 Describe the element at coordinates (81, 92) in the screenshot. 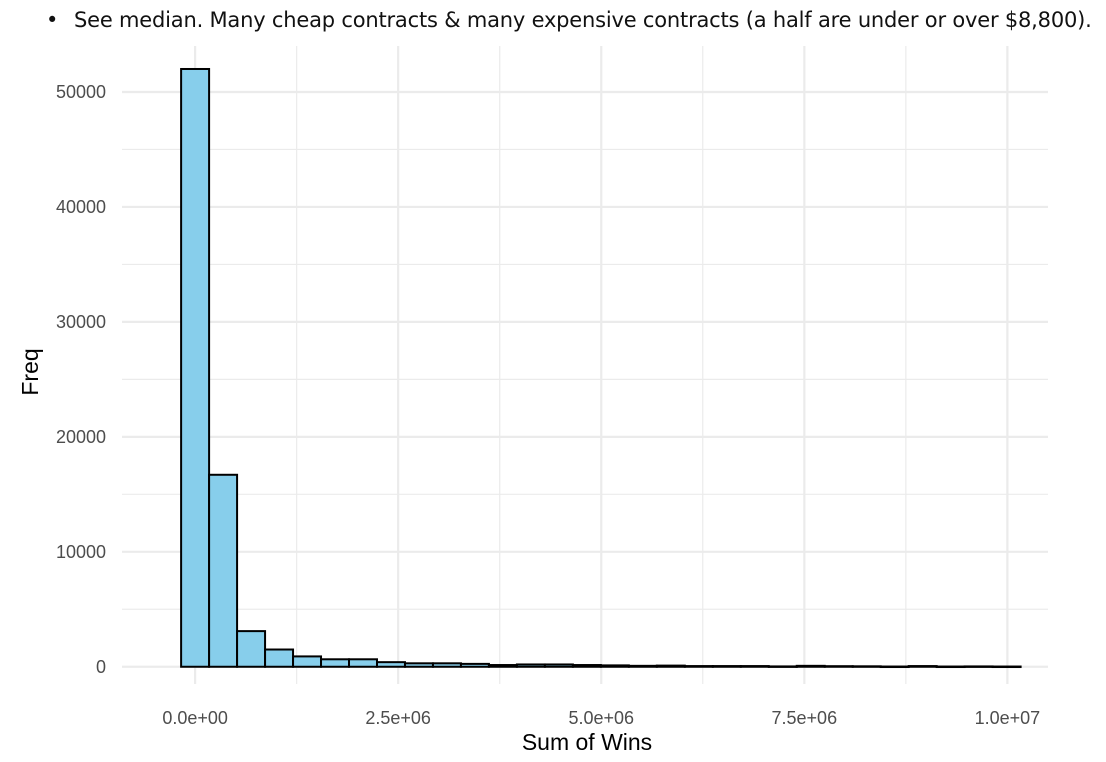

I see `y-tick-label: 50000` at that location.